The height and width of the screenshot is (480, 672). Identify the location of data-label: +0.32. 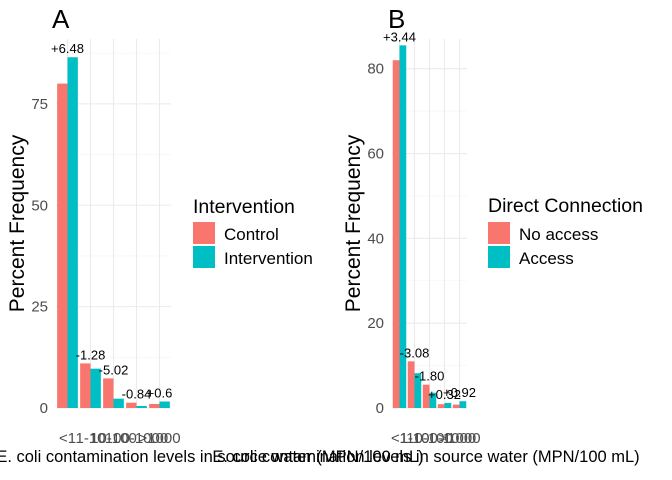
(444, 394).